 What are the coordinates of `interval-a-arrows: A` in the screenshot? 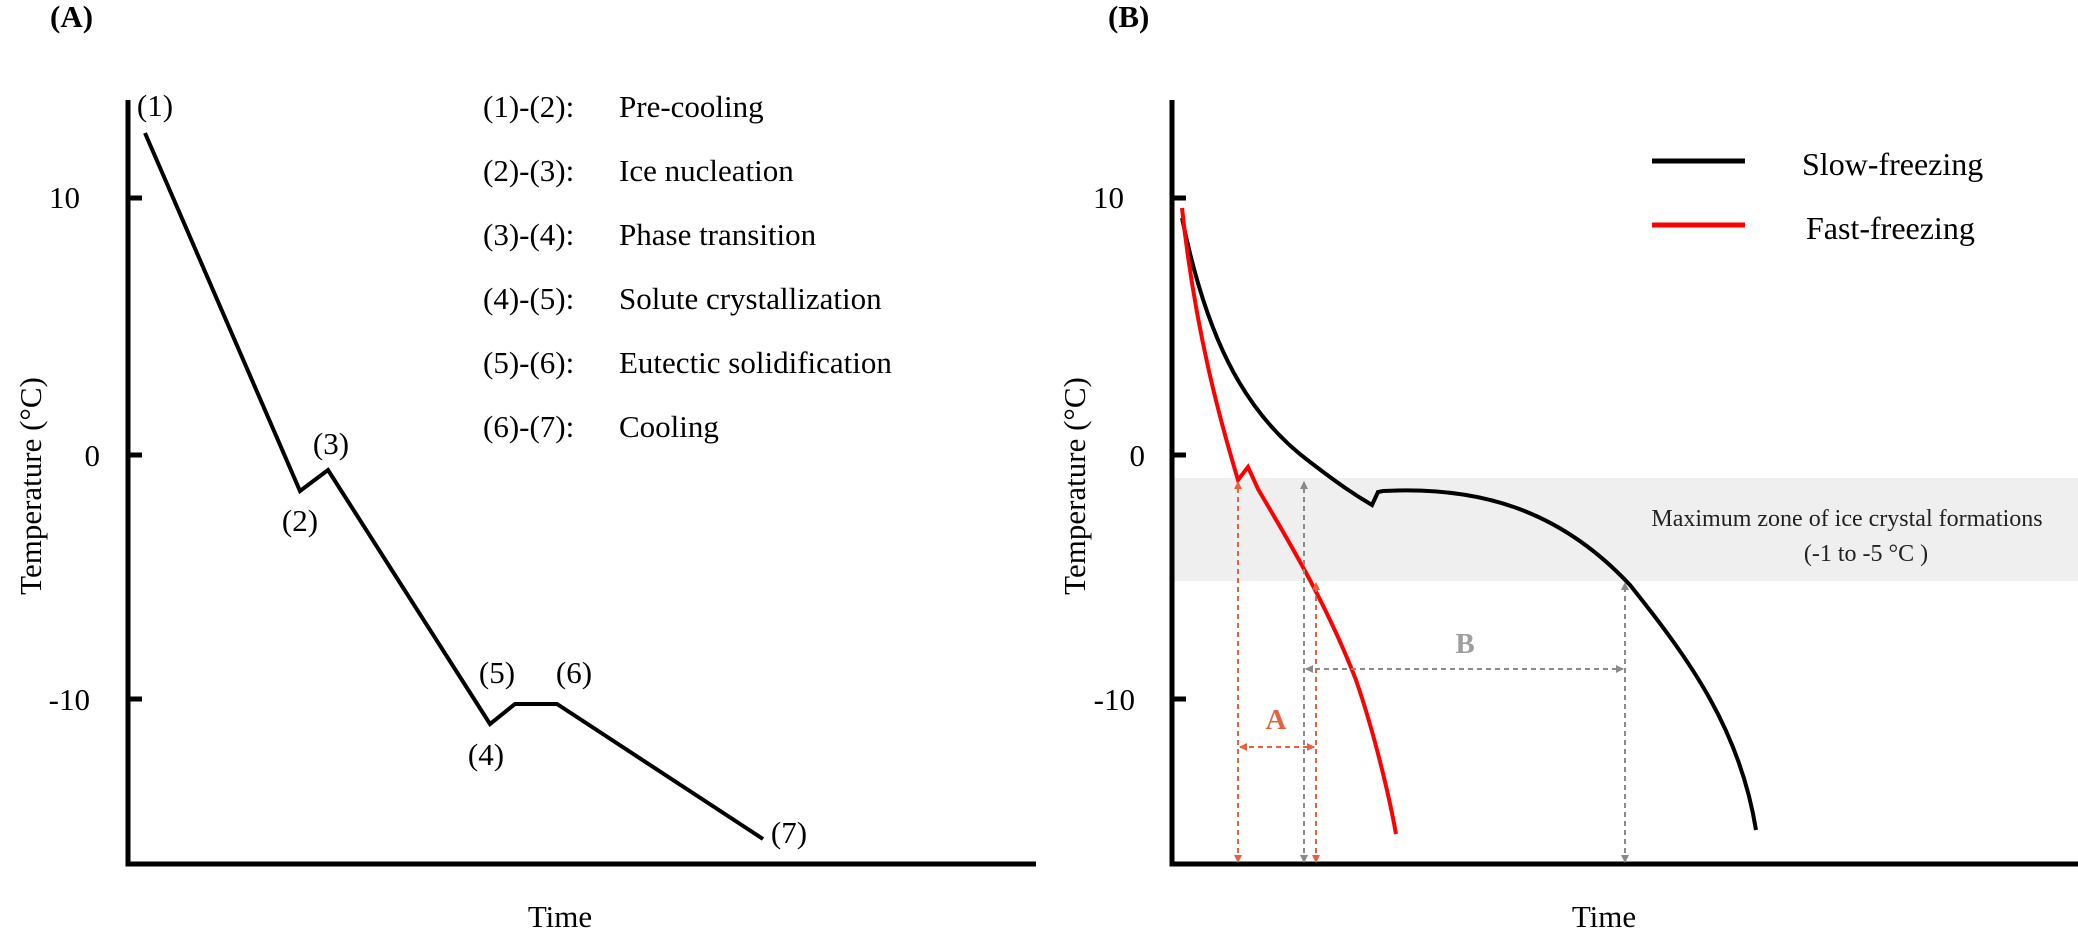 It's located at (1277, 672).